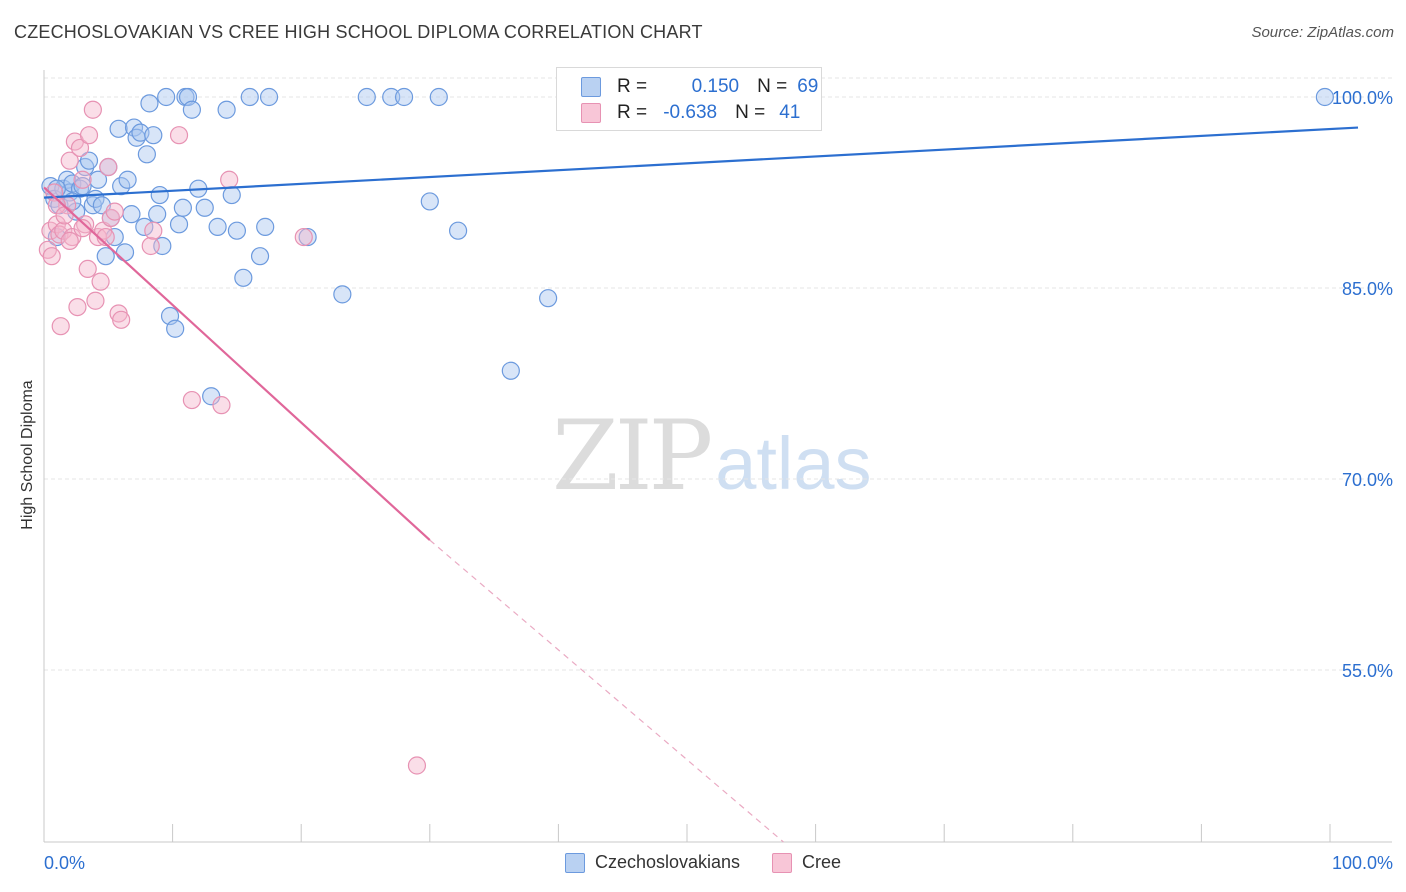  What do you see at coordinates (237, 363) in the screenshot?
I see `cree-trendline` at bounding box center [237, 363].